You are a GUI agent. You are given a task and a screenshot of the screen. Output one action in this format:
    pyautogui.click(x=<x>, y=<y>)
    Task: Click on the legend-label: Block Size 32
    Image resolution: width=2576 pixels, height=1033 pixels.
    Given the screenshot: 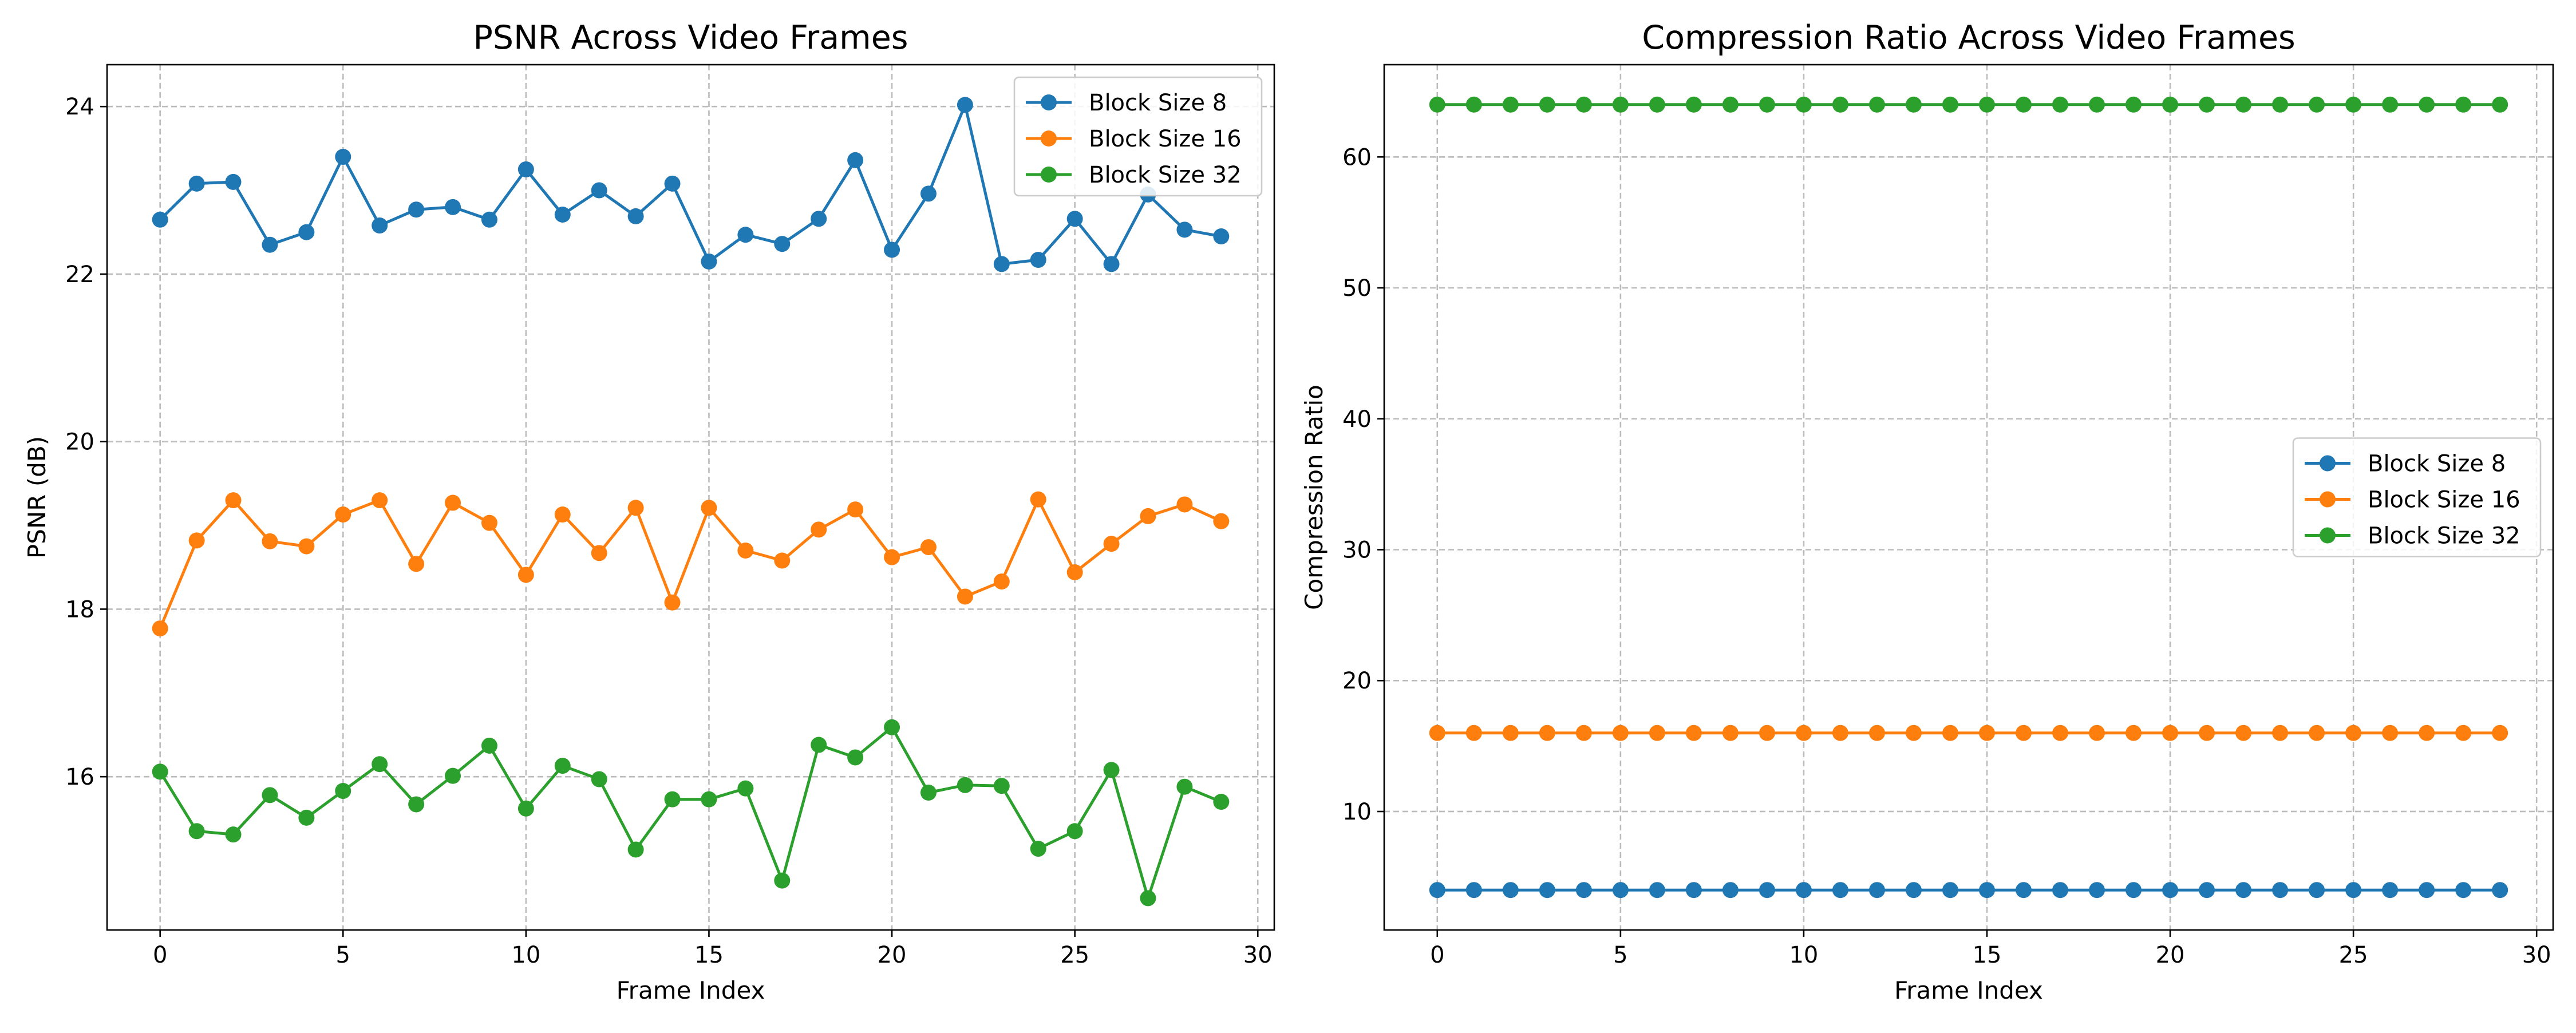 What is the action you would take?
    pyautogui.click(x=1165, y=175)
    